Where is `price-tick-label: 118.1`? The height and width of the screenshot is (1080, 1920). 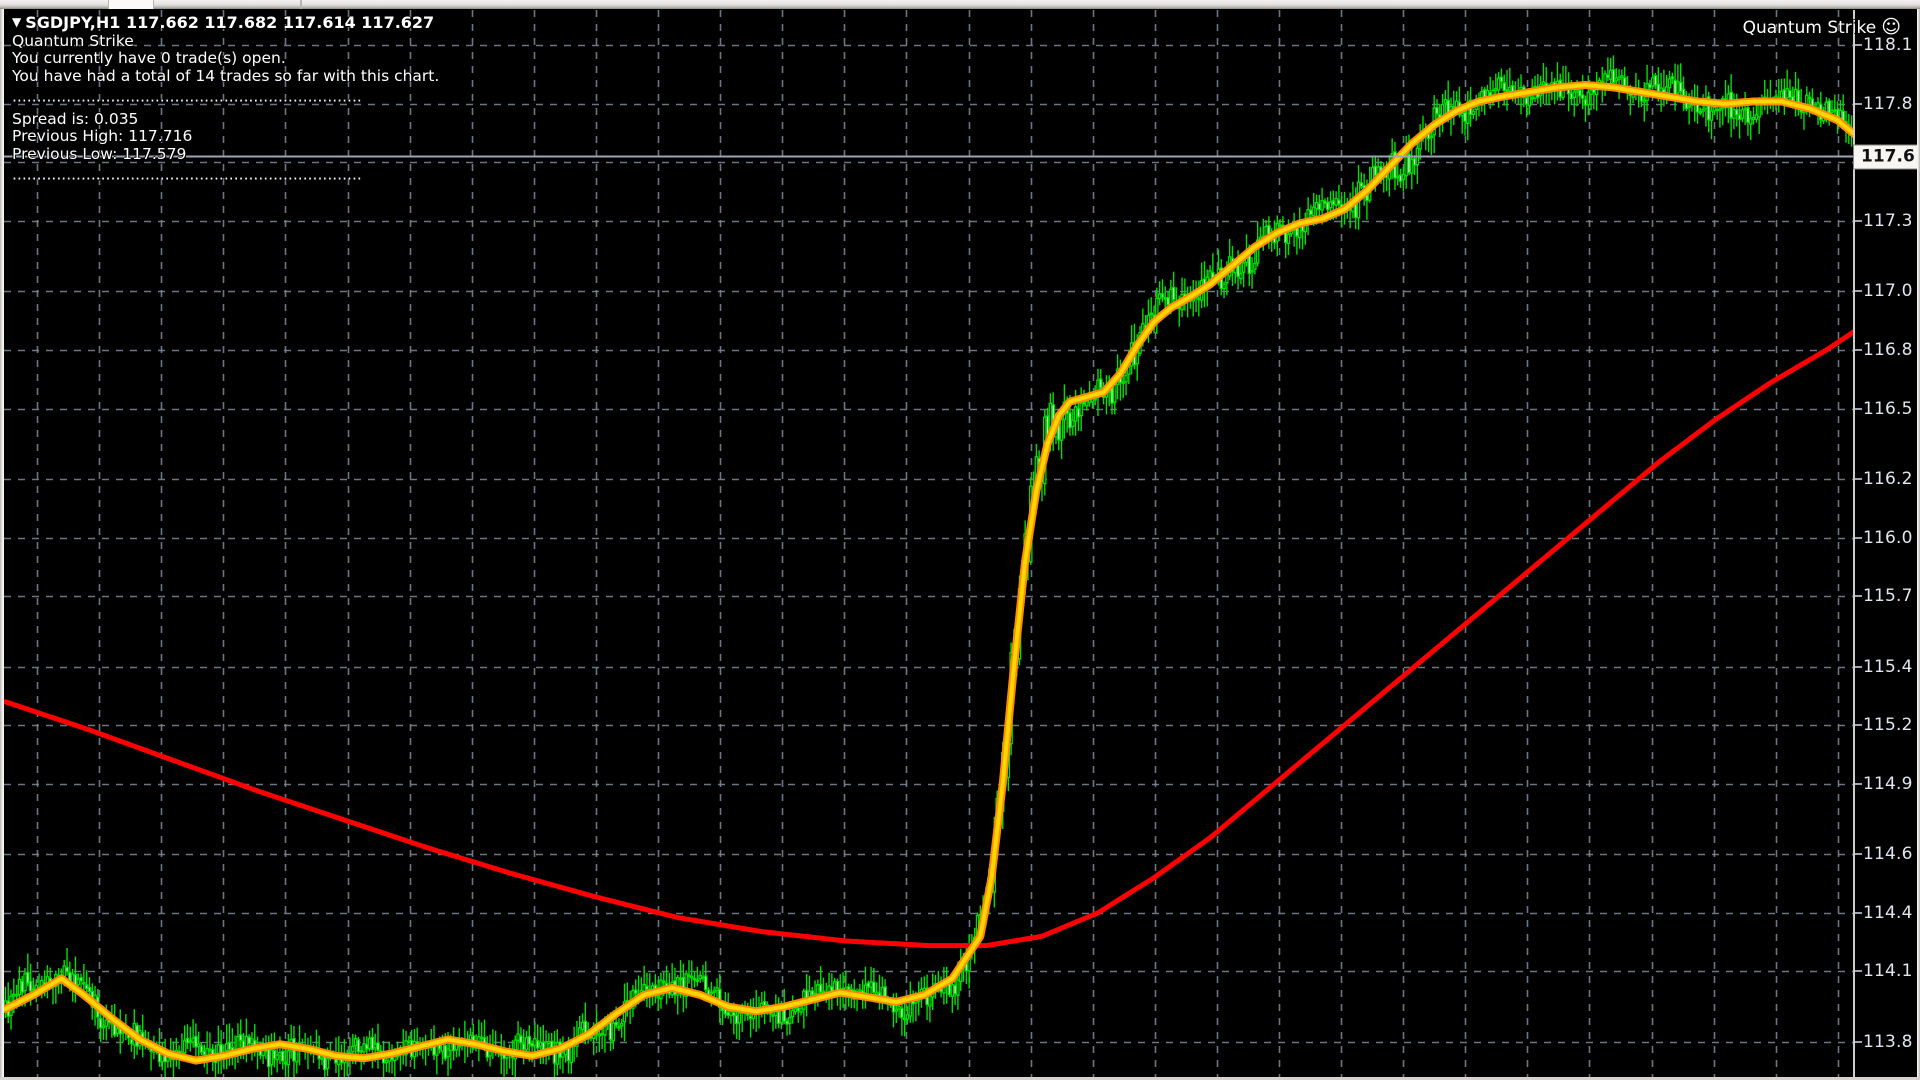 price-tick-label: 118.1 is located at coordinates (1888, 45).